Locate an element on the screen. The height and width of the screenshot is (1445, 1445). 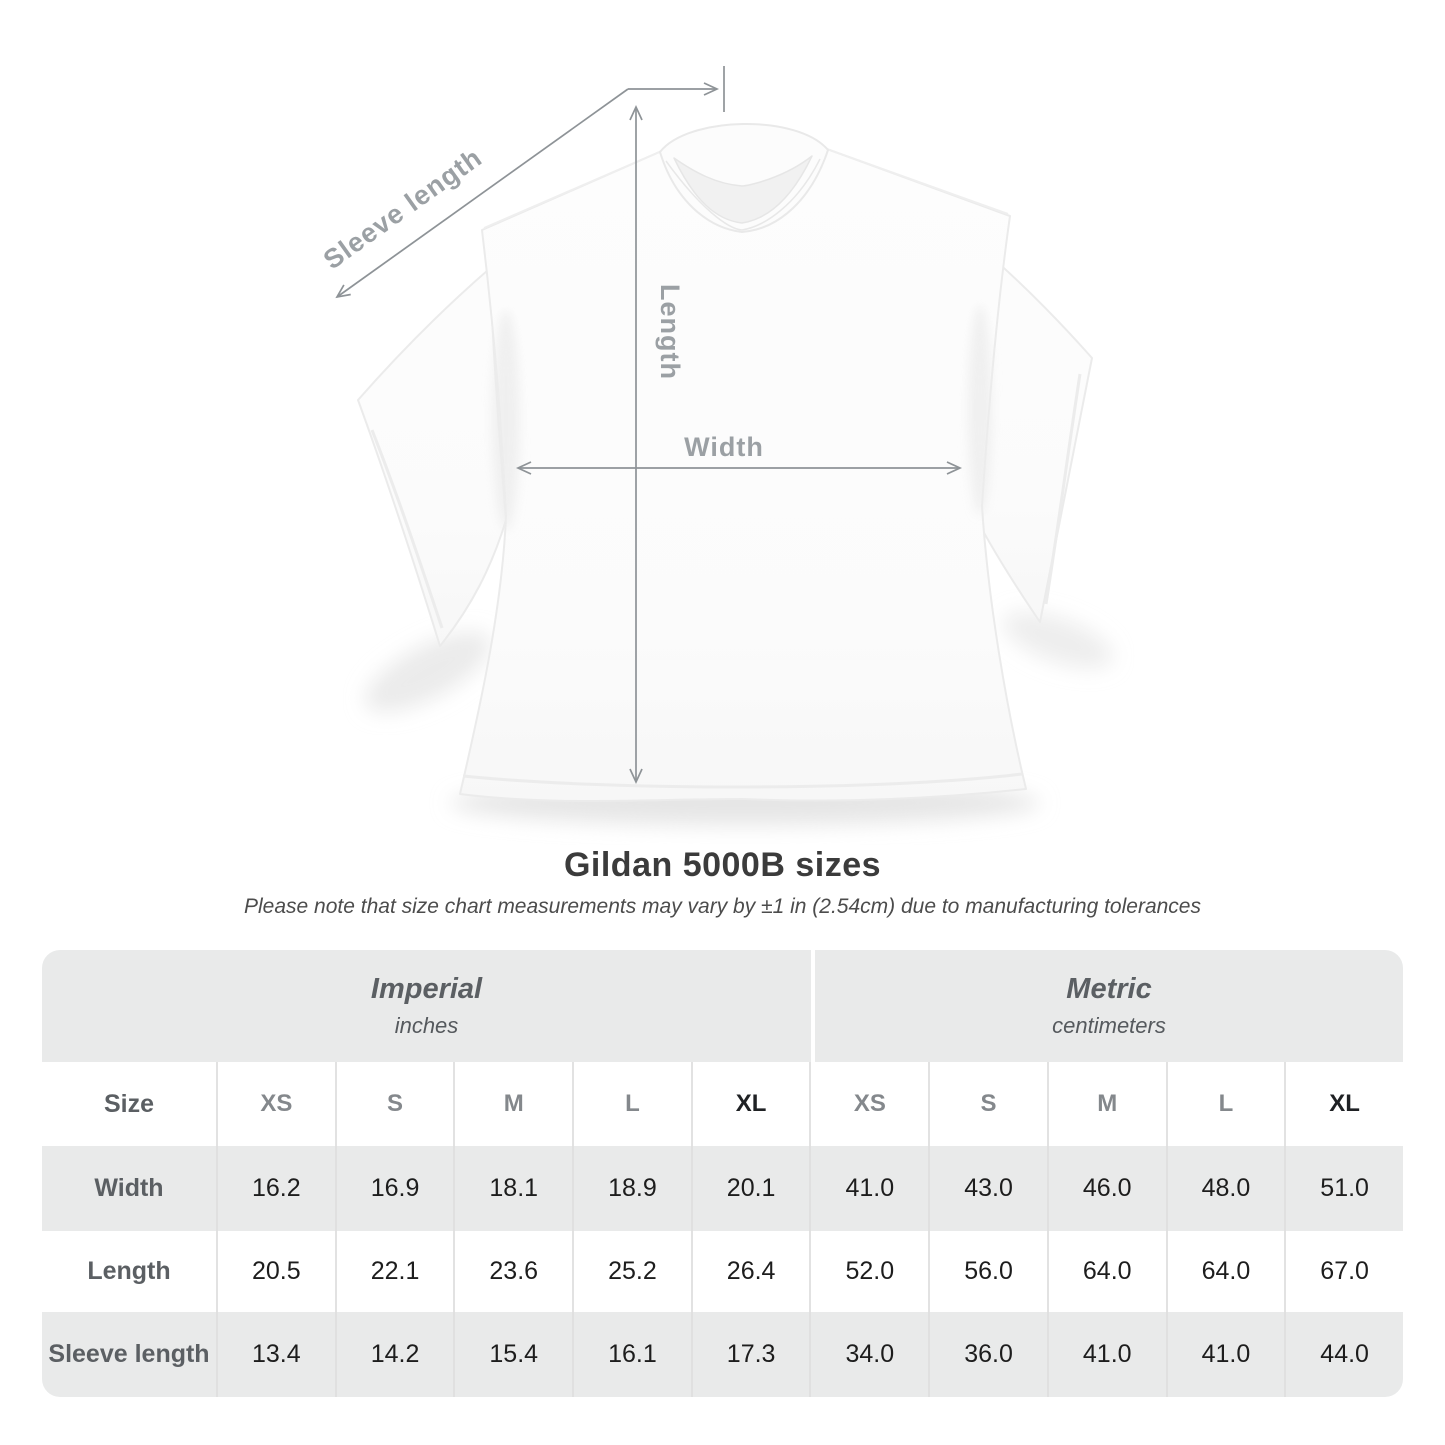
value-cell-metric: 48.0 is located at coordinates (1225, 1188).